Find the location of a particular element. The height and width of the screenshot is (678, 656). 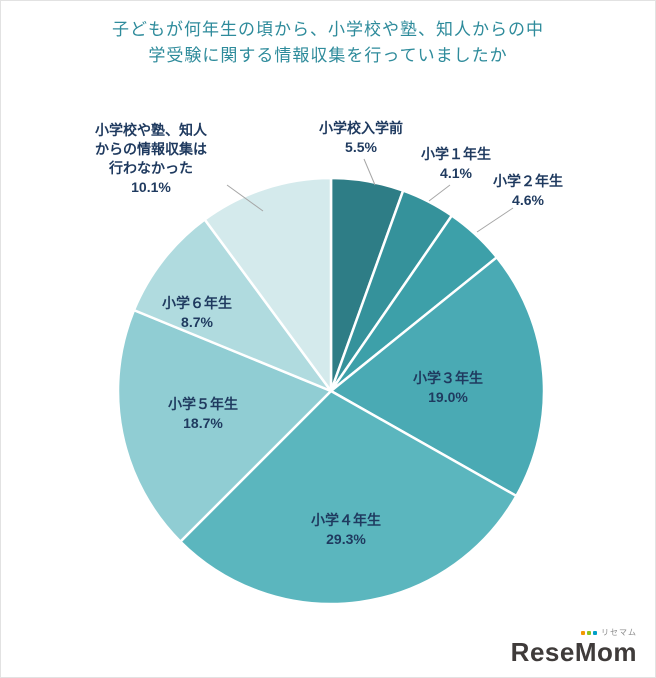

resemom-logo: リセマム ReseMom is located at coordinates (574, 646).